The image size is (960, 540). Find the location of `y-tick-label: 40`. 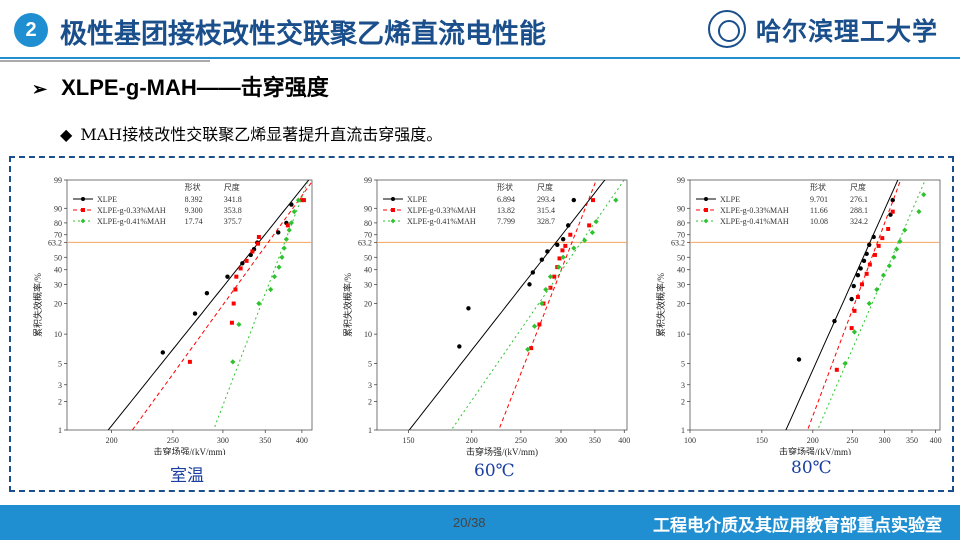

y-tick-label: 40 is located at coordinates (58, 270).